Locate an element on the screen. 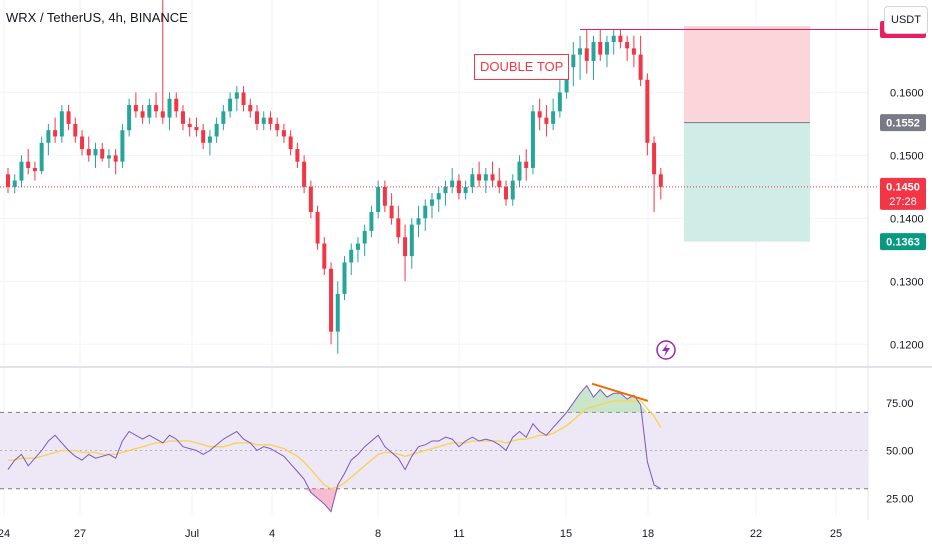  time-tick-label: 4 is located at coordinates (272, 534).